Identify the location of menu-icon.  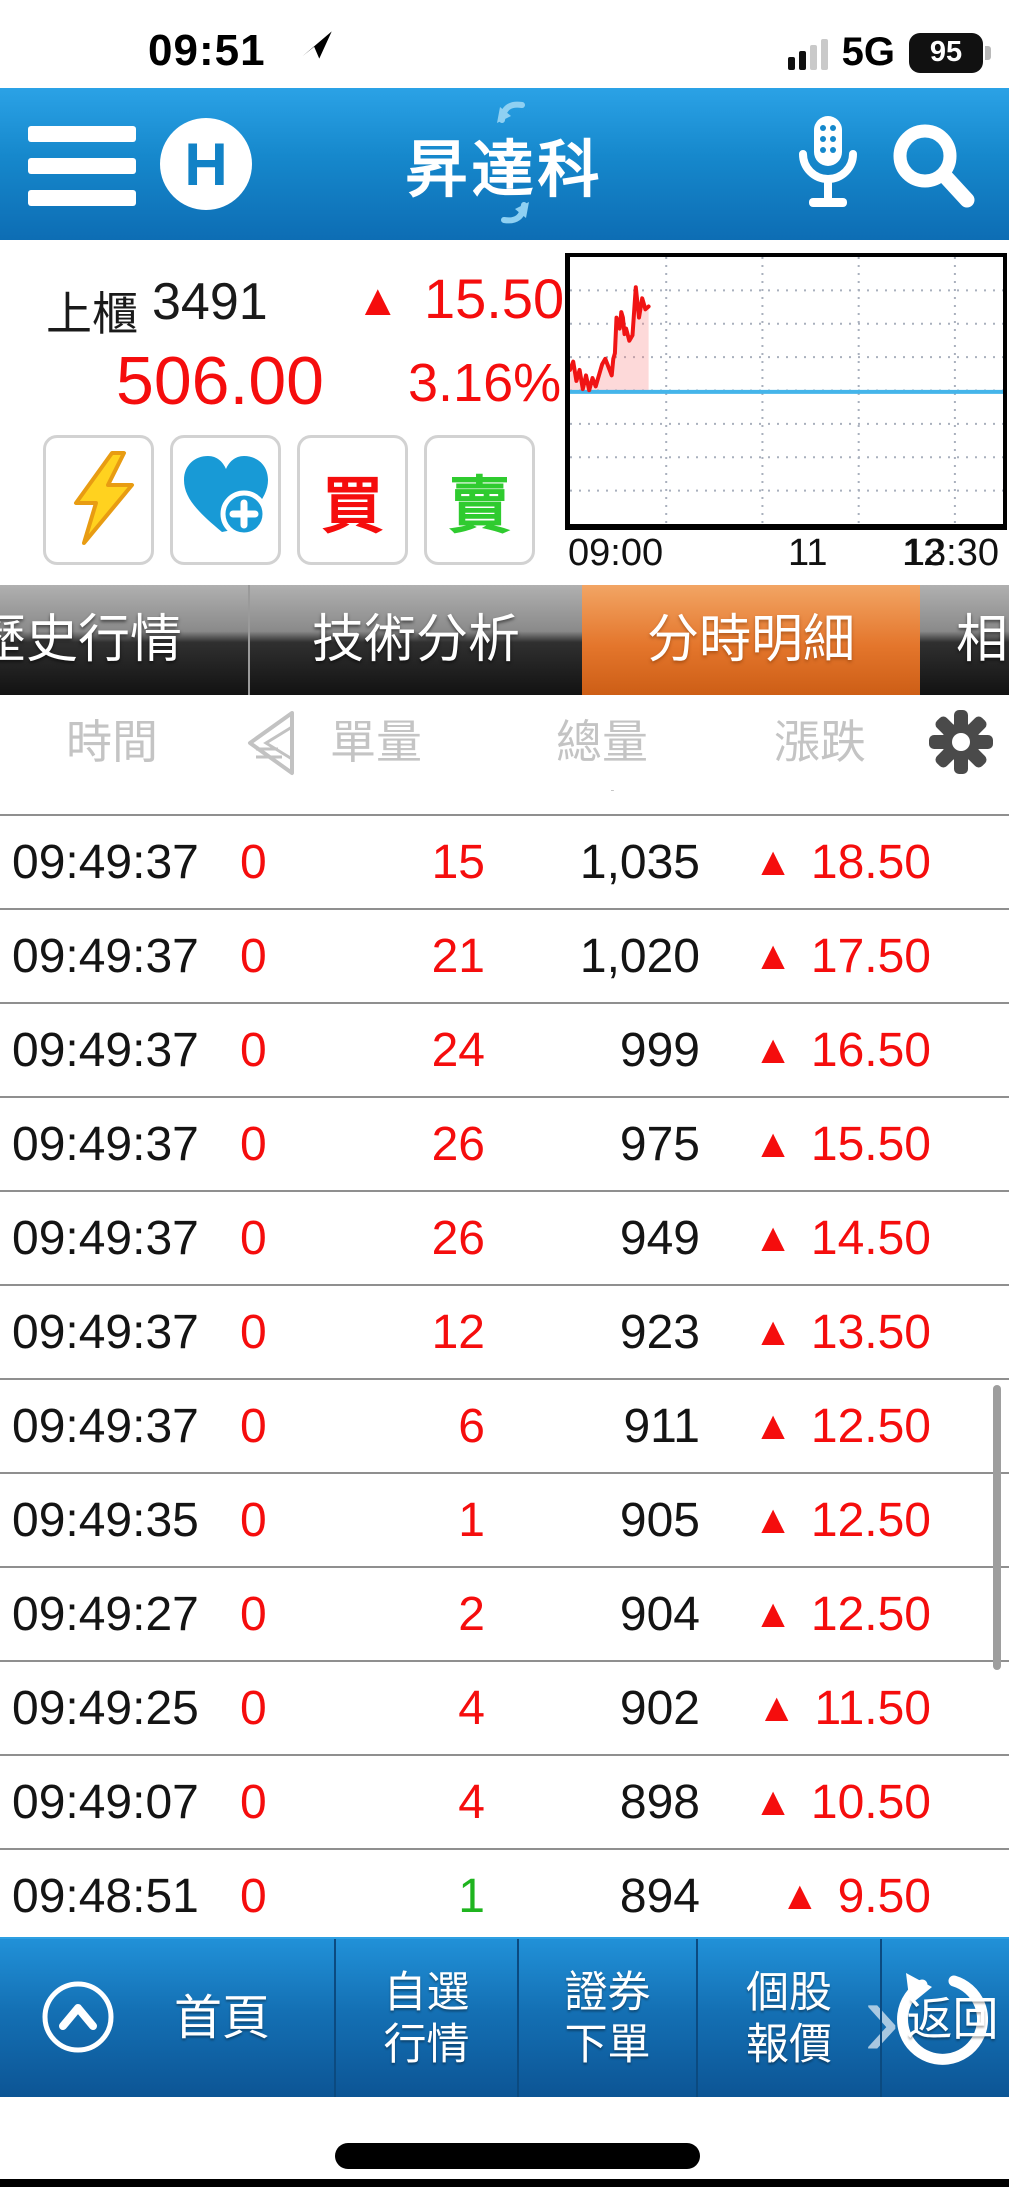
(82, 166).